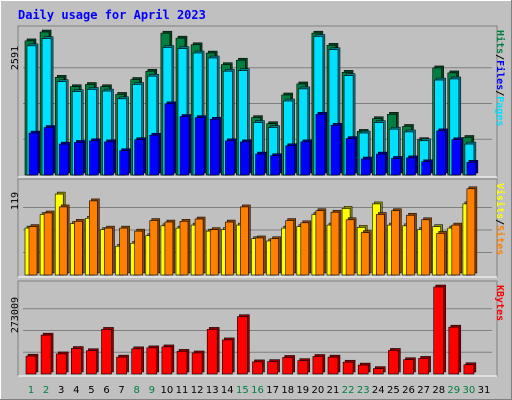 The height and width of the screenshot is (400, 512). What do you see at coordinates (212, 390) in the screenshot?
I see `x-tick-label: 13` at bounding box center [212, 390].